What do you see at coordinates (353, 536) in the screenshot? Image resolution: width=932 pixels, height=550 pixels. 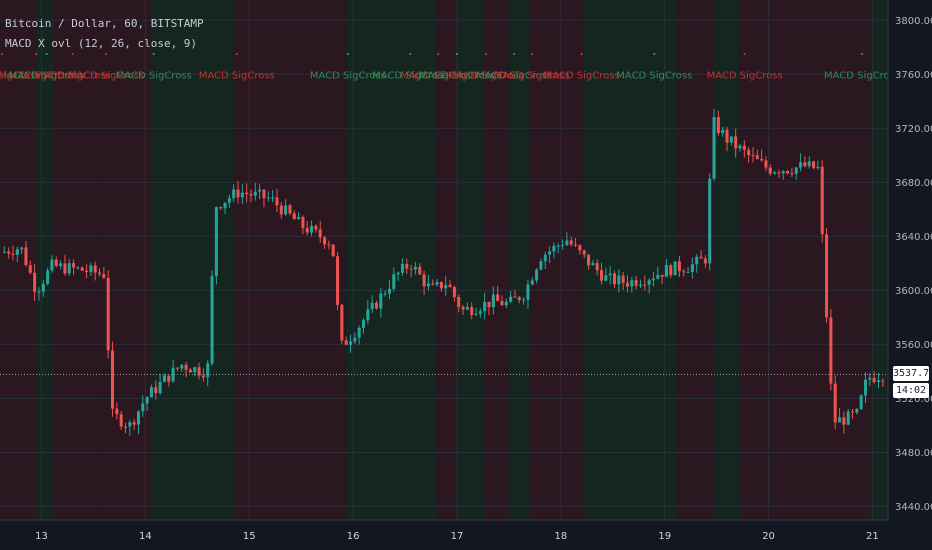 I see `time-tick-label: 16` at bounding box center [353, 536].